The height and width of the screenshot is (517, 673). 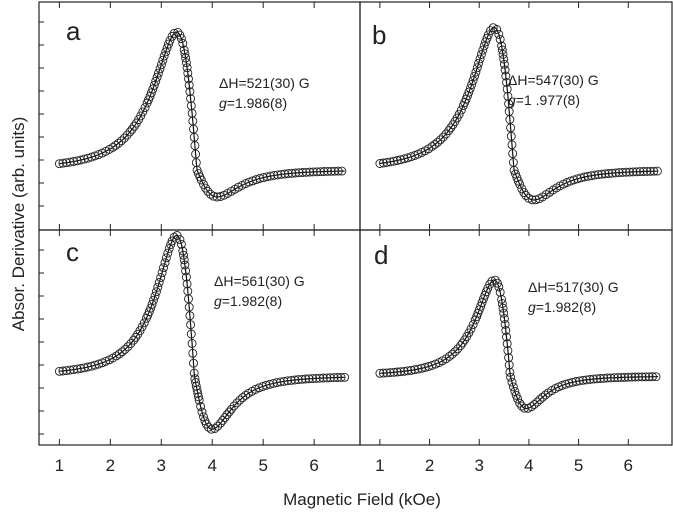 What do you see at coordinates (429, 465) in the screenshot?
I see `x-tick-label: 2` at bounding box center [429, 465].